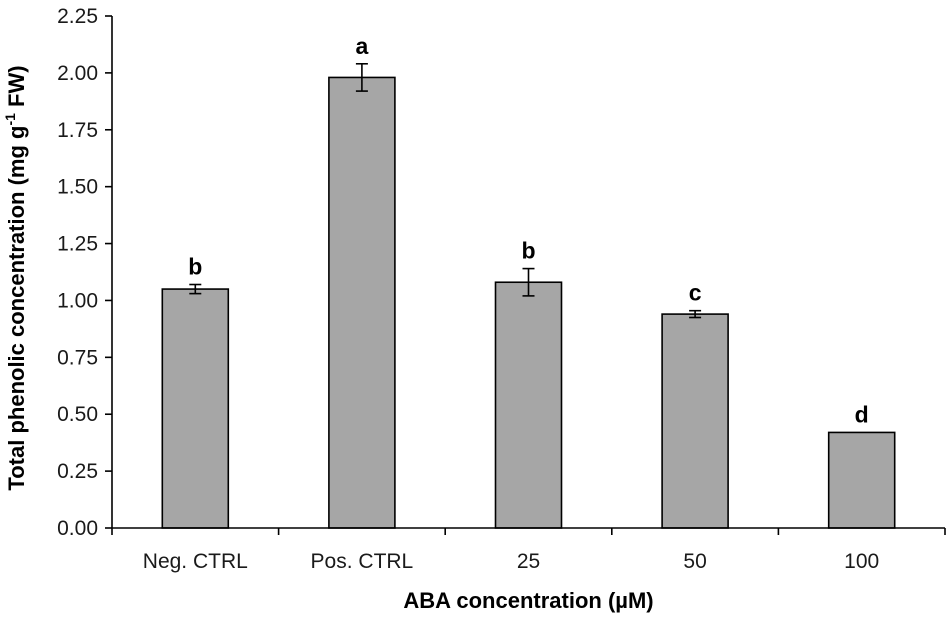  Describe the element at coordinates (362, 46) in the screenshot. I see `significance-letter-1: a` at that location.